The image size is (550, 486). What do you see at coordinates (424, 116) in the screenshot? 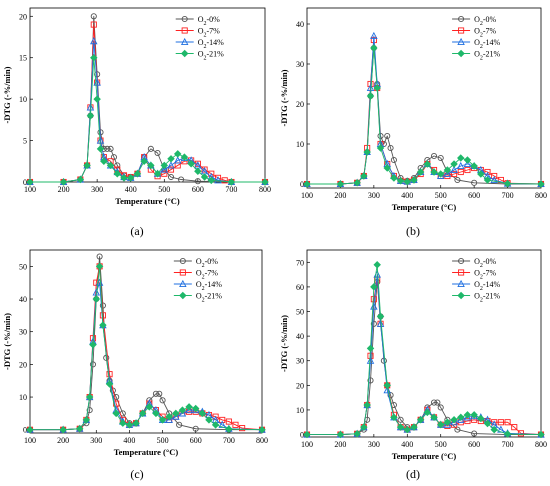
I see `series-o2-0-` at bounding box center [424, 116].